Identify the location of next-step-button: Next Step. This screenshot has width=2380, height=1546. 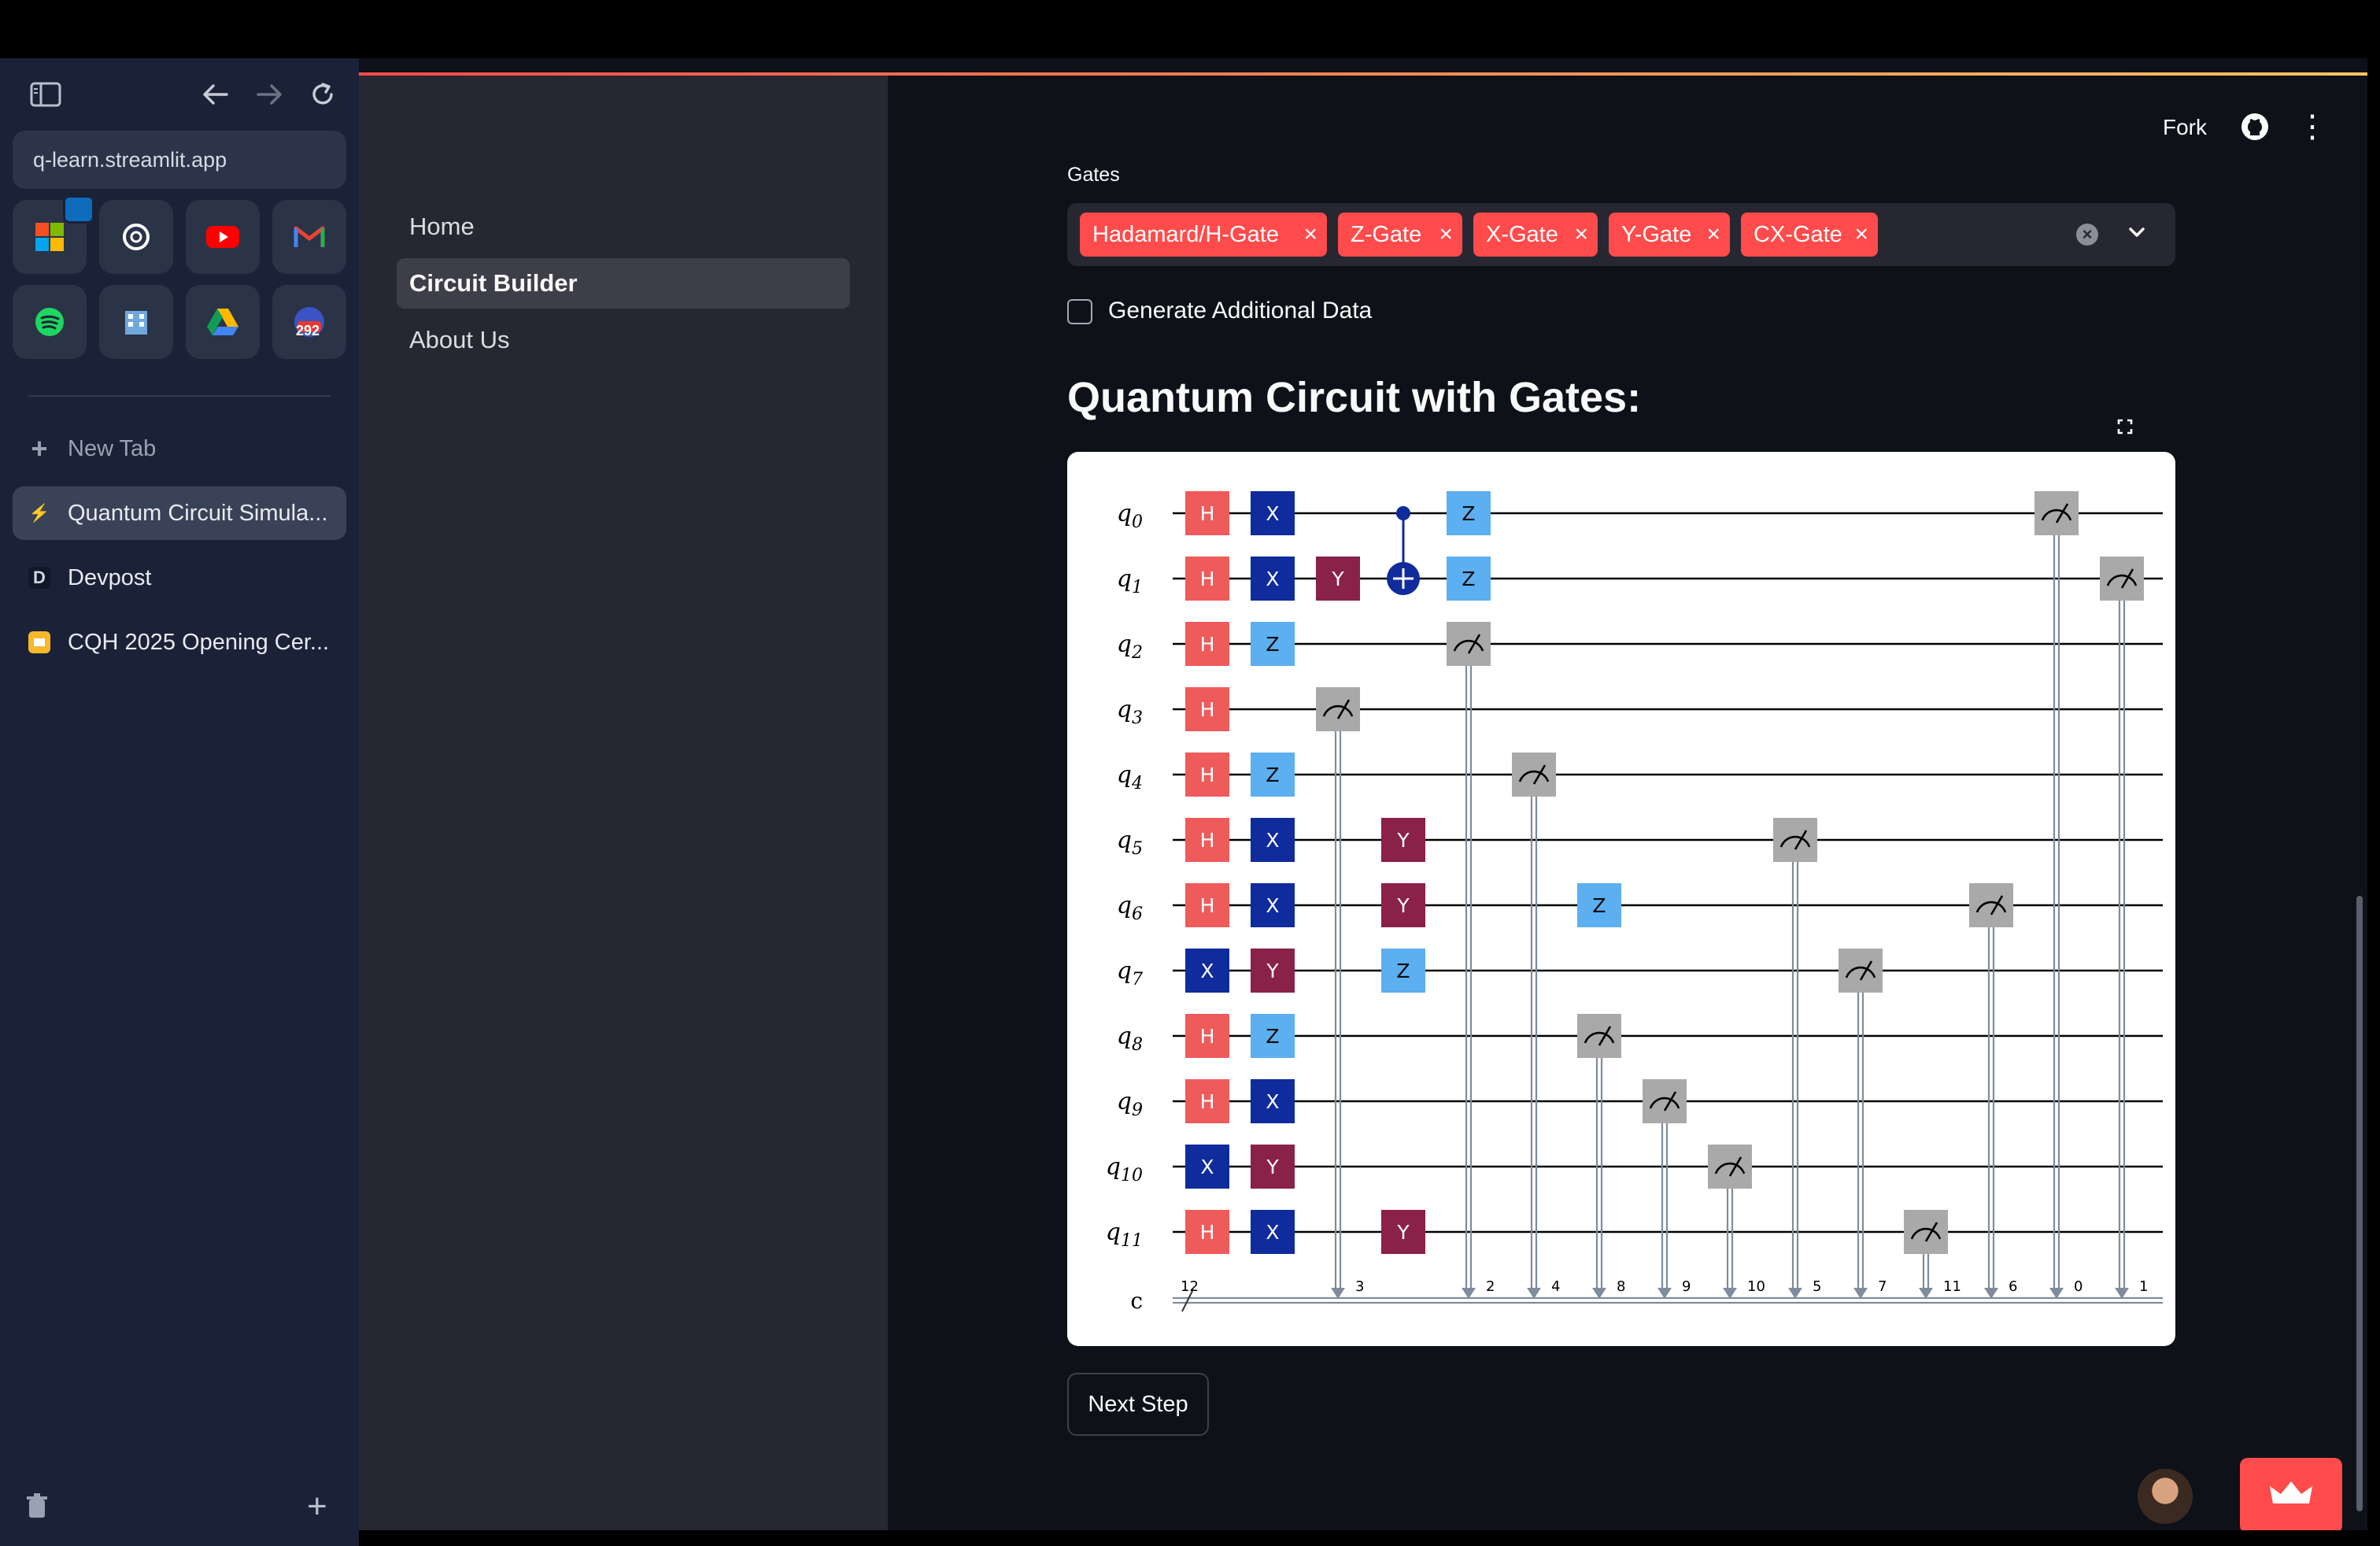
(1138, 1404).